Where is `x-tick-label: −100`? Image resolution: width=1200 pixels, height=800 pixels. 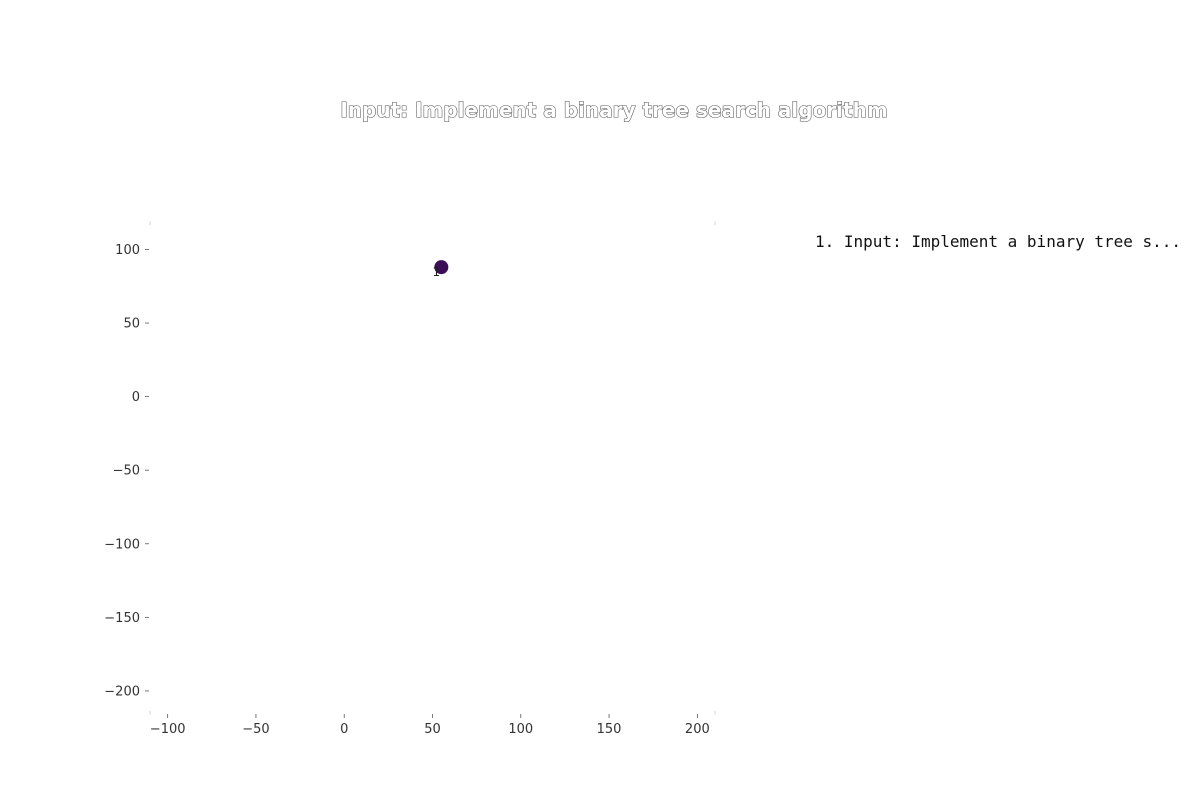 x-tick-label: −100 is located at coordinates (168, 729).